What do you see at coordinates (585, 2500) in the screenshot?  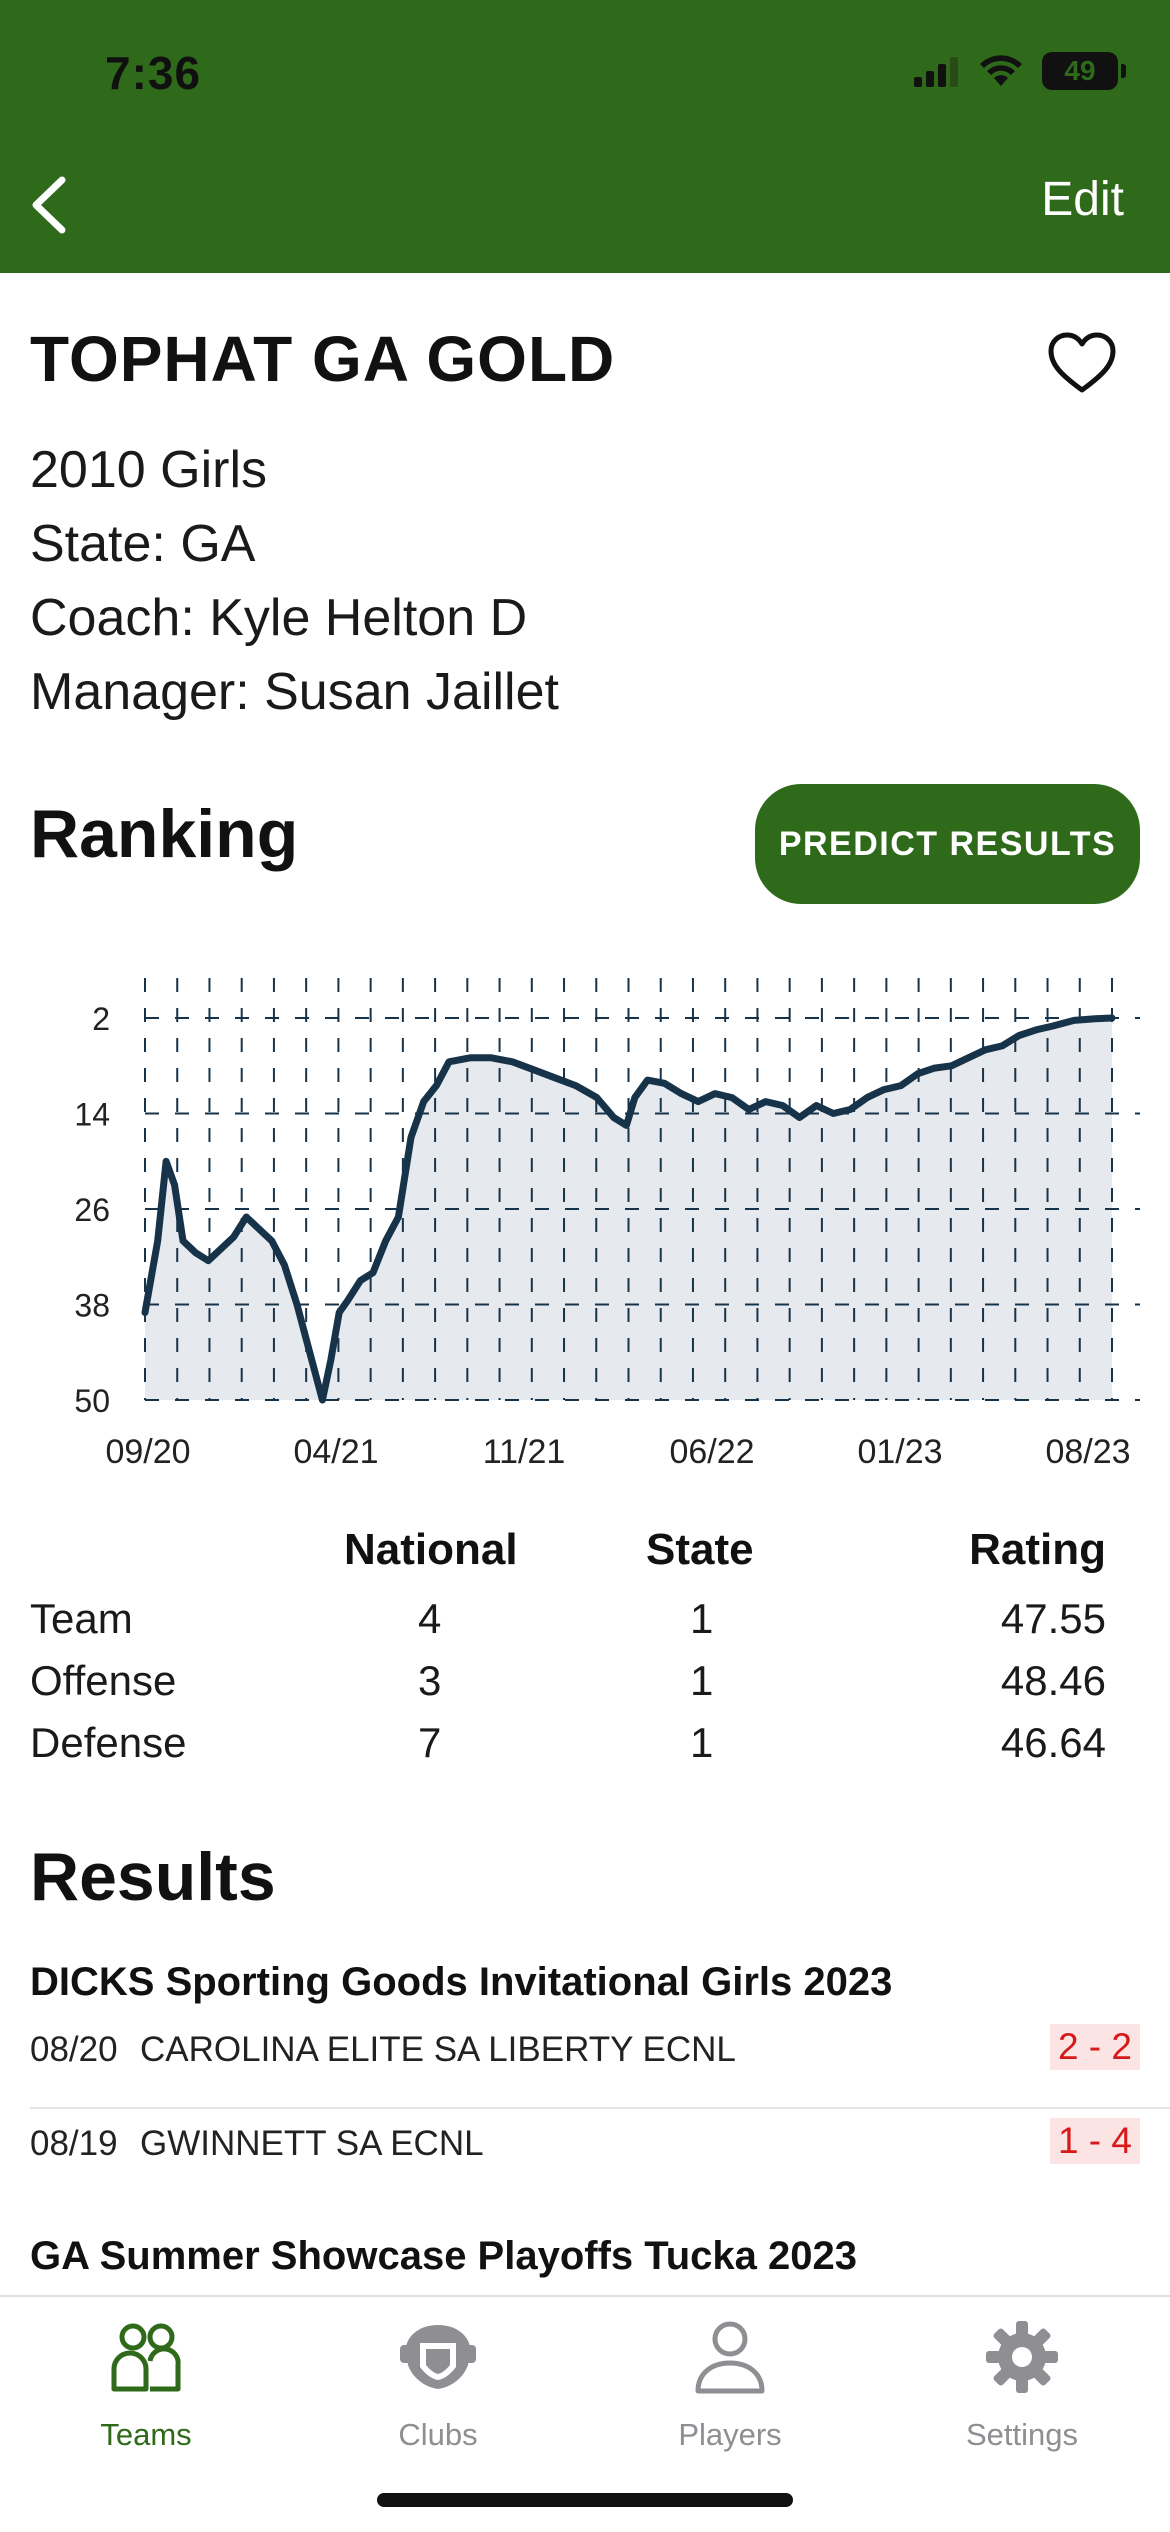 I see `home-indicator` at bounding box center [585, 2500].